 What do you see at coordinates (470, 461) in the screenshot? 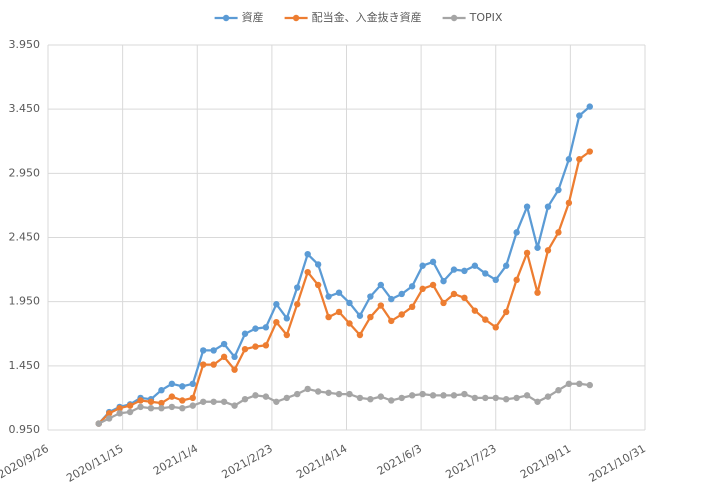
I see `x-tick-label: 2021/7/23` at bounding box center [470, 461].